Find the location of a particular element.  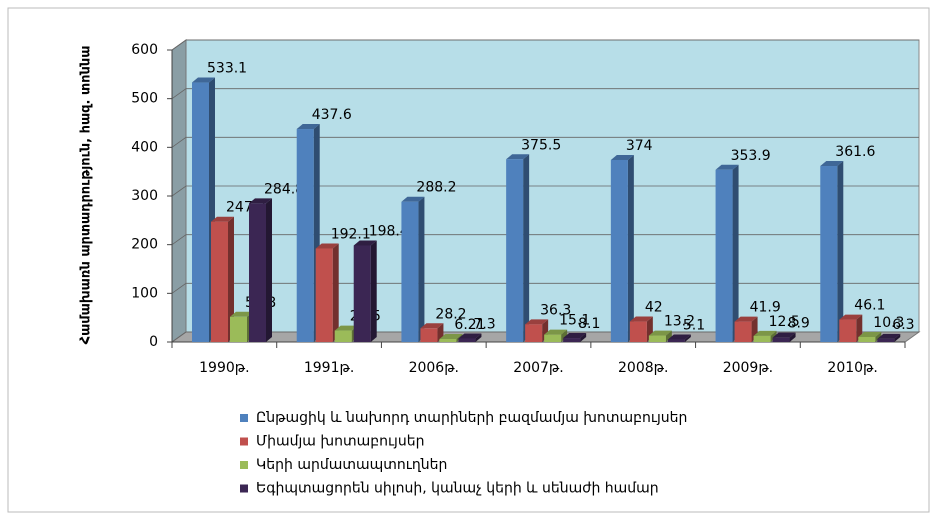

y-tick-label: 400 is located at coordinates (144, 147).